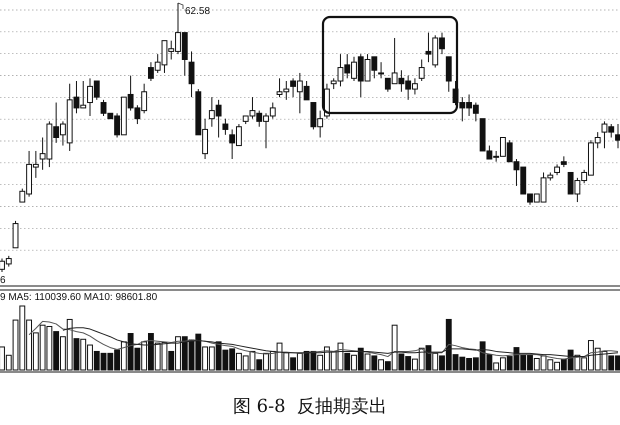 Image resolution: width=620 pixels, height=425 pixels. I want to click on caption: 图 6-8 反抽期卖出, so click(310, 406).